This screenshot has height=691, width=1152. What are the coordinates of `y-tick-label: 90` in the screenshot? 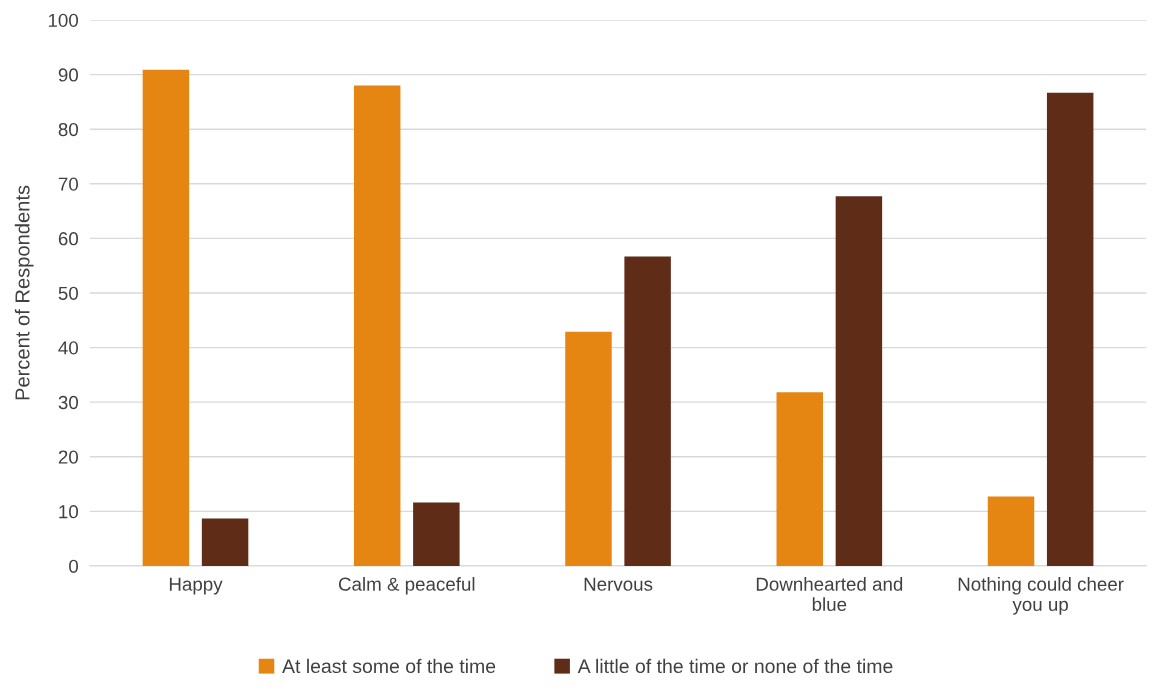 It's located at (68, 75).